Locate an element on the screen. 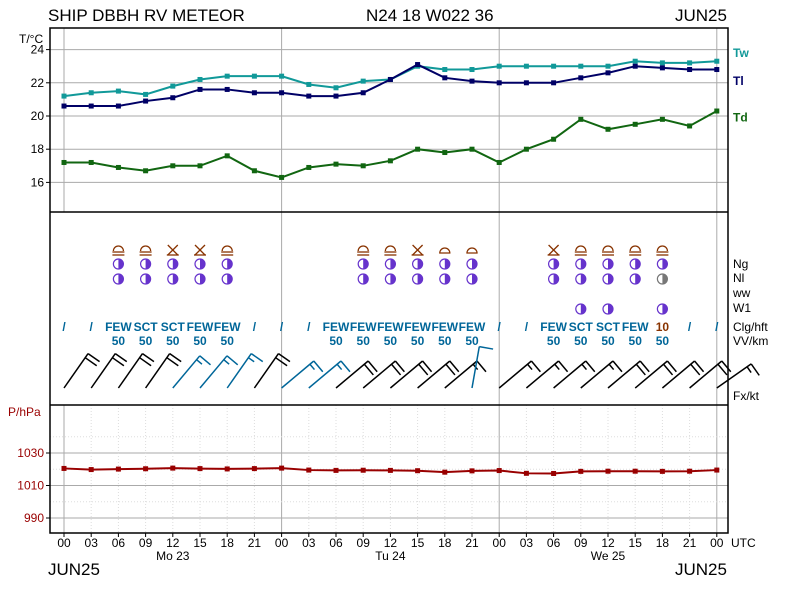 This screenshot has height=600, width=800. weather-symbol-rain is located at coordinates (472, 250).